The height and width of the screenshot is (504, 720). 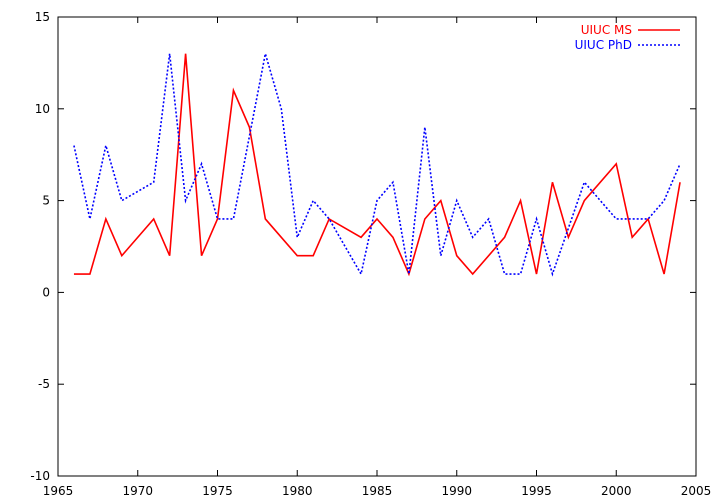 What do you see at coordinates (137, 491) in the screenshot?
I see `x-tick-label: 1970` at bounding box center [137, 491].